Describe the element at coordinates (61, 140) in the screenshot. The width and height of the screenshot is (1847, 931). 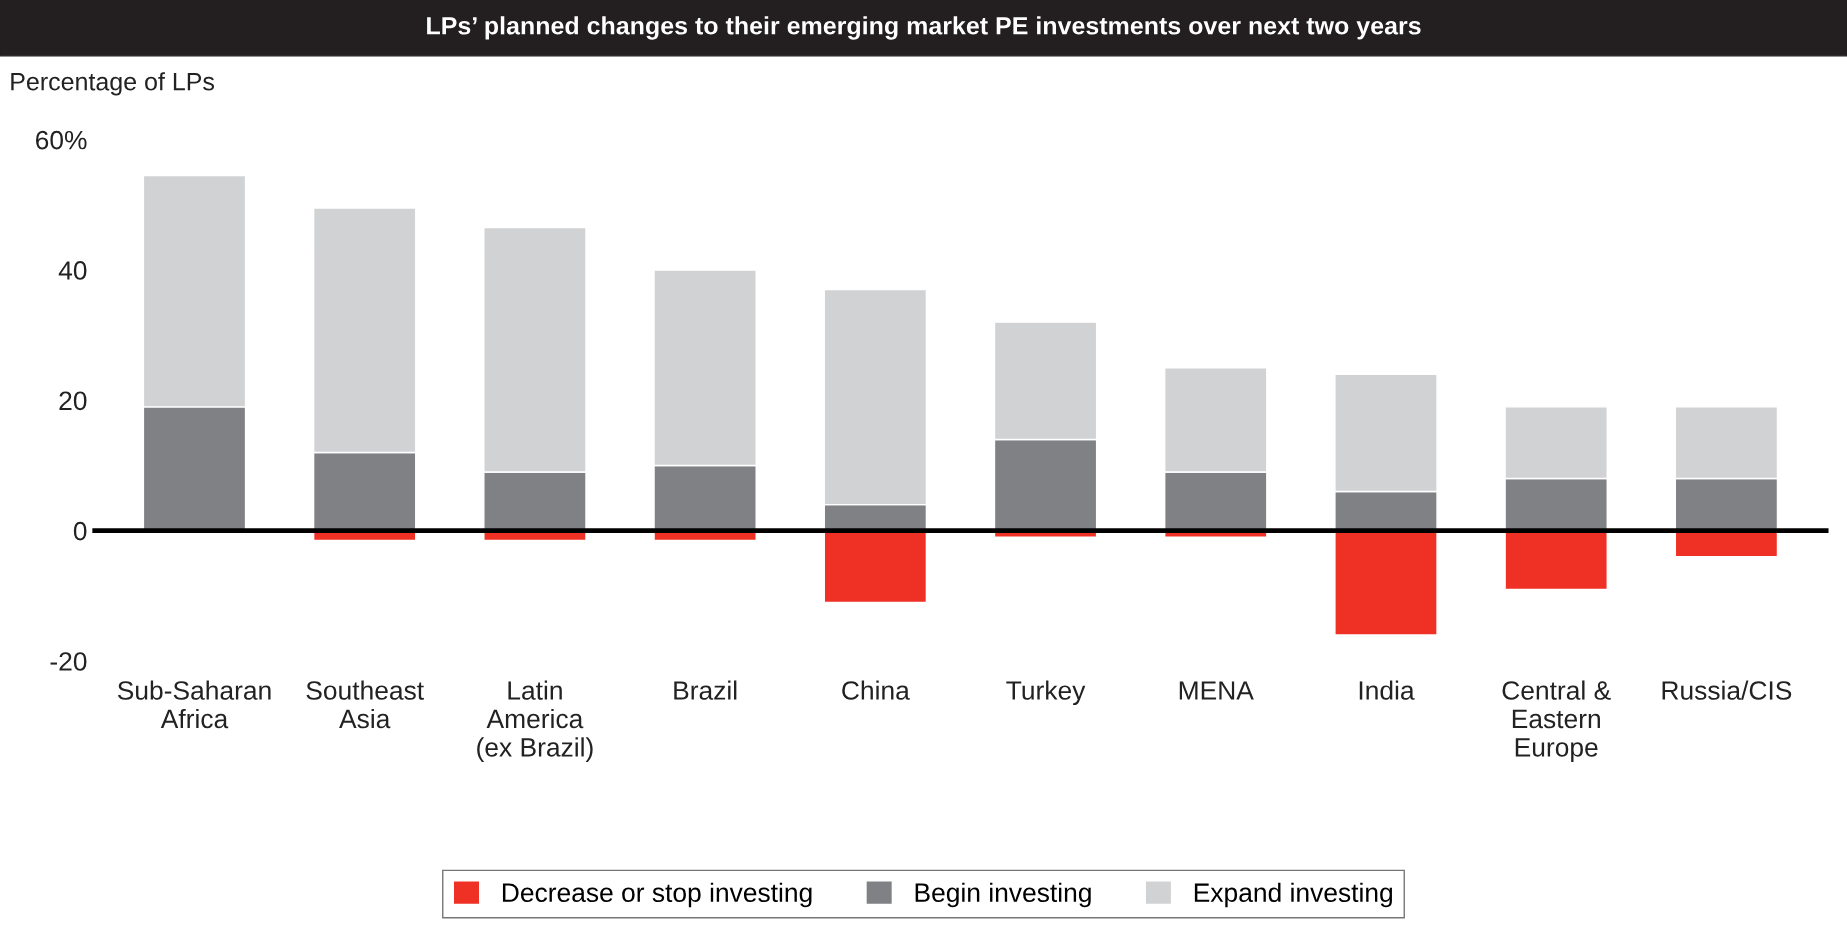
I see `y-tick-label: 60%` at that location.